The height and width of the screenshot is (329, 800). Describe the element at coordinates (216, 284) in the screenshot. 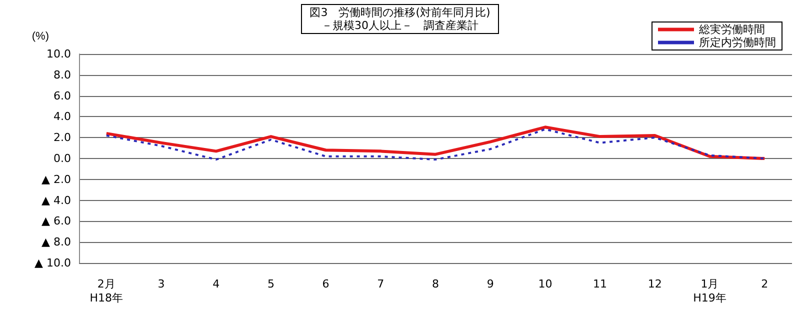

I see `x-tick-label: 4` at that location.